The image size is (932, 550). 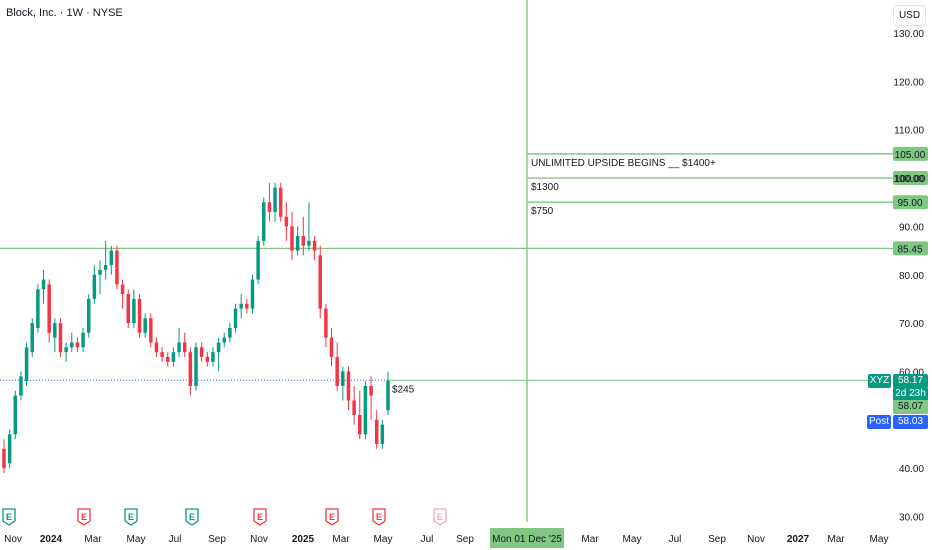 What do you see at coordinates (910, 179) in the screenshot?
I see `level-price-label: 100.00` at bounding box center [910, 179].